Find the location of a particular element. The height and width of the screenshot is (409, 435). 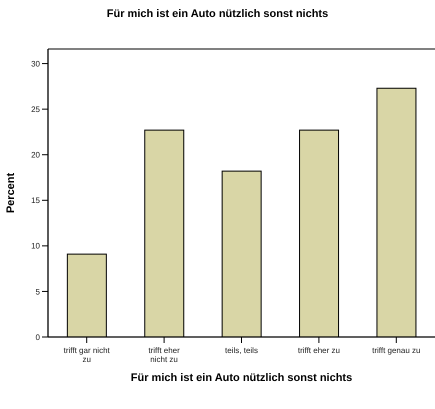

x-tick-label: trifft genau zu is located at coordinates (396, 350).